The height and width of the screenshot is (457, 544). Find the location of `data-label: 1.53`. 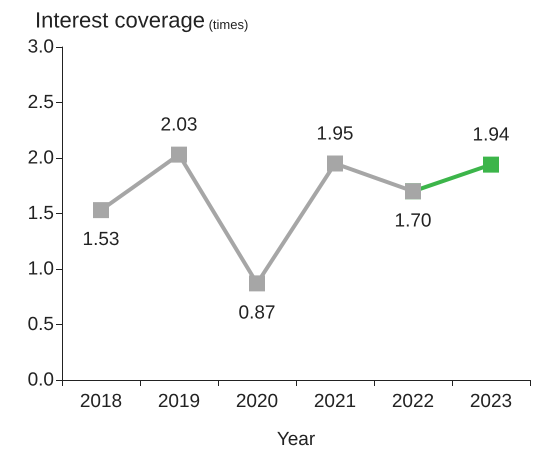

data-label: 1.53 is located at coordinates (101, 239).